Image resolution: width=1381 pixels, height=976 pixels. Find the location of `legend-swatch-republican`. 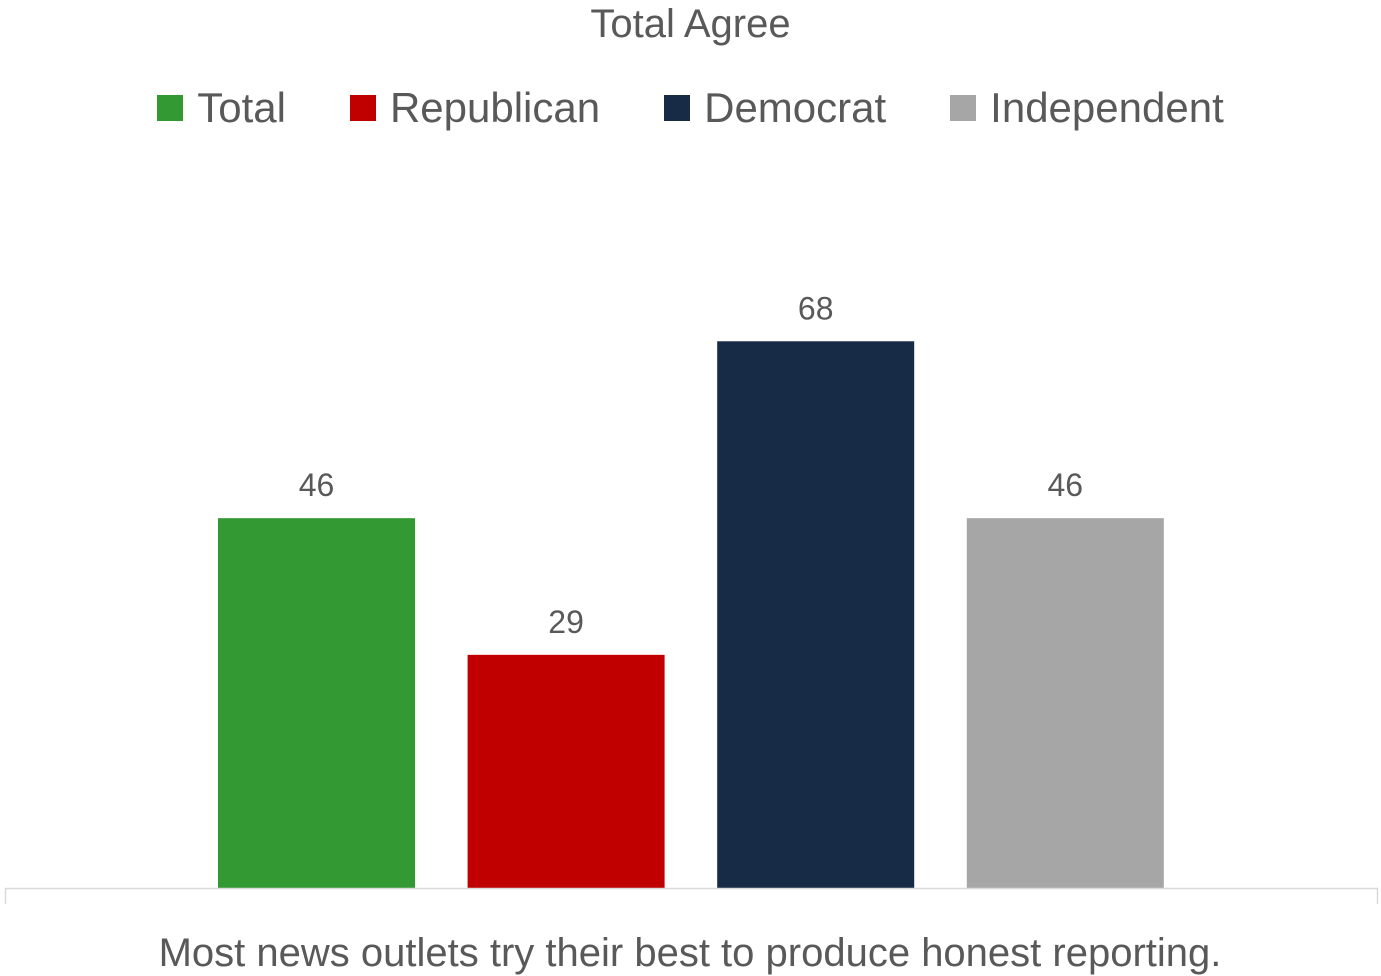

legend-swatch-republican is located at coordinates (362, 108).